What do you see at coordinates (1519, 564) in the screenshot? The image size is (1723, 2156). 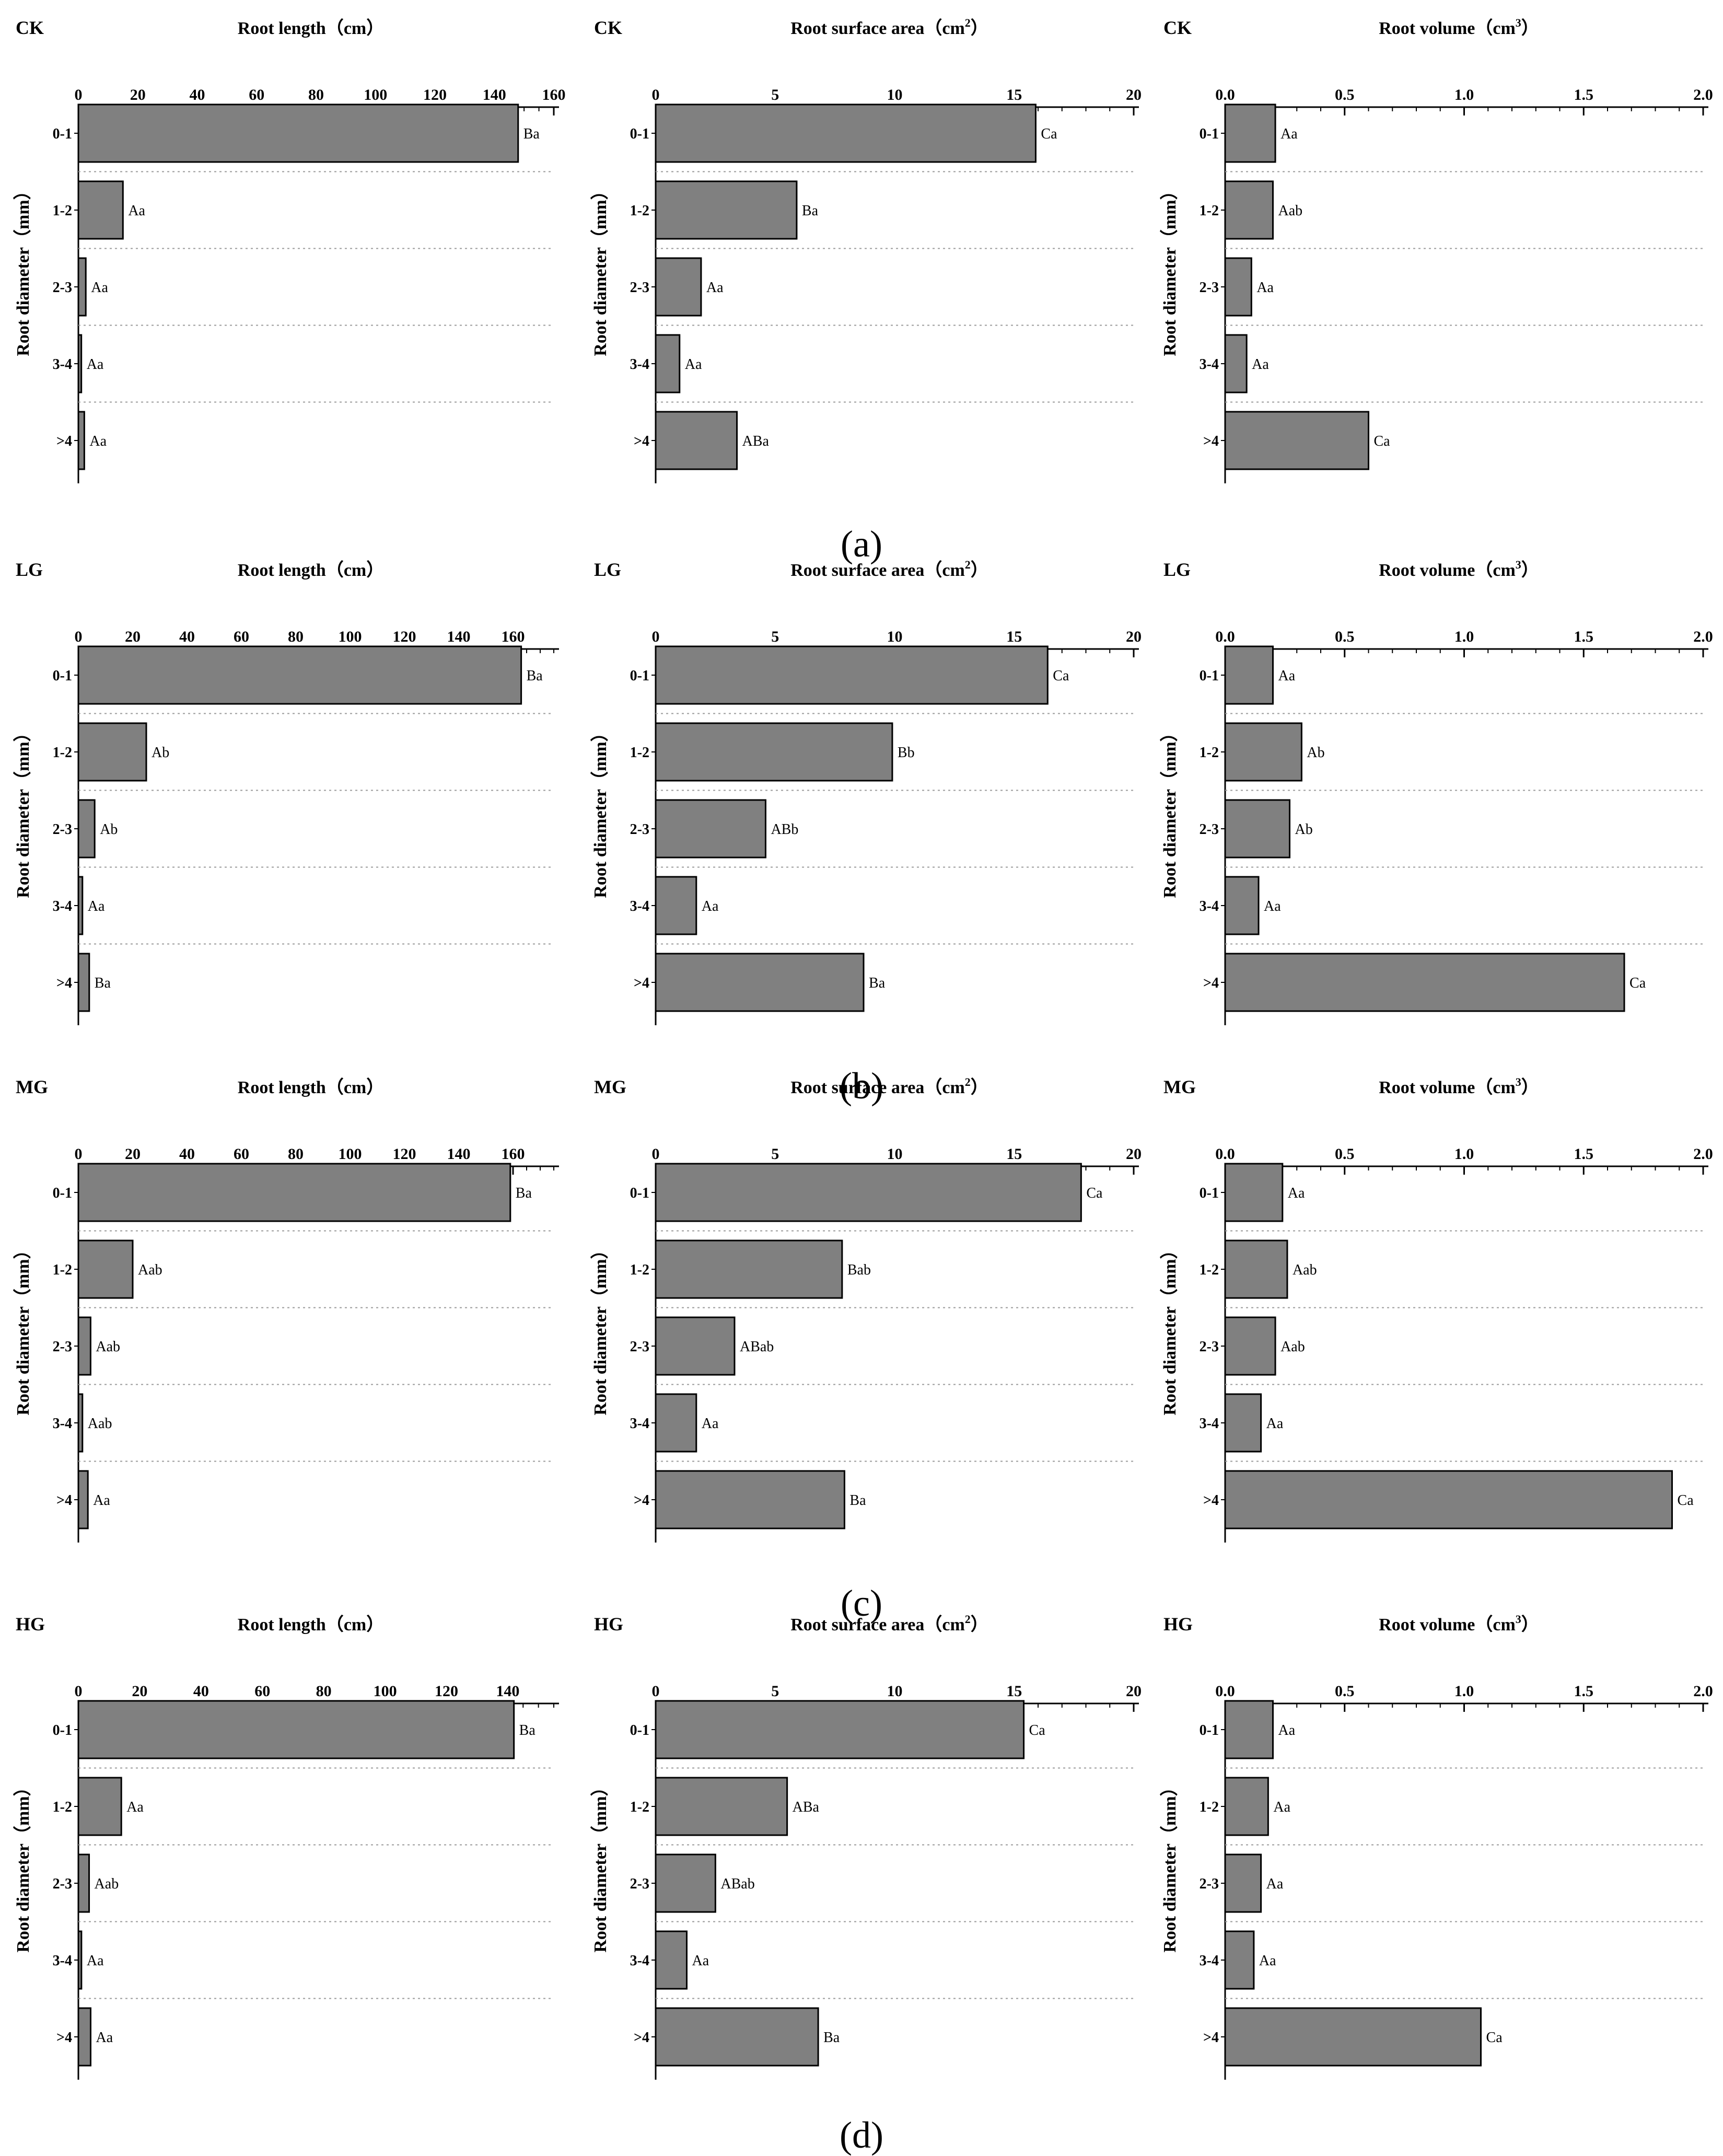 I see `chart-title-sup: 3` at bounding box center [1519, 564].